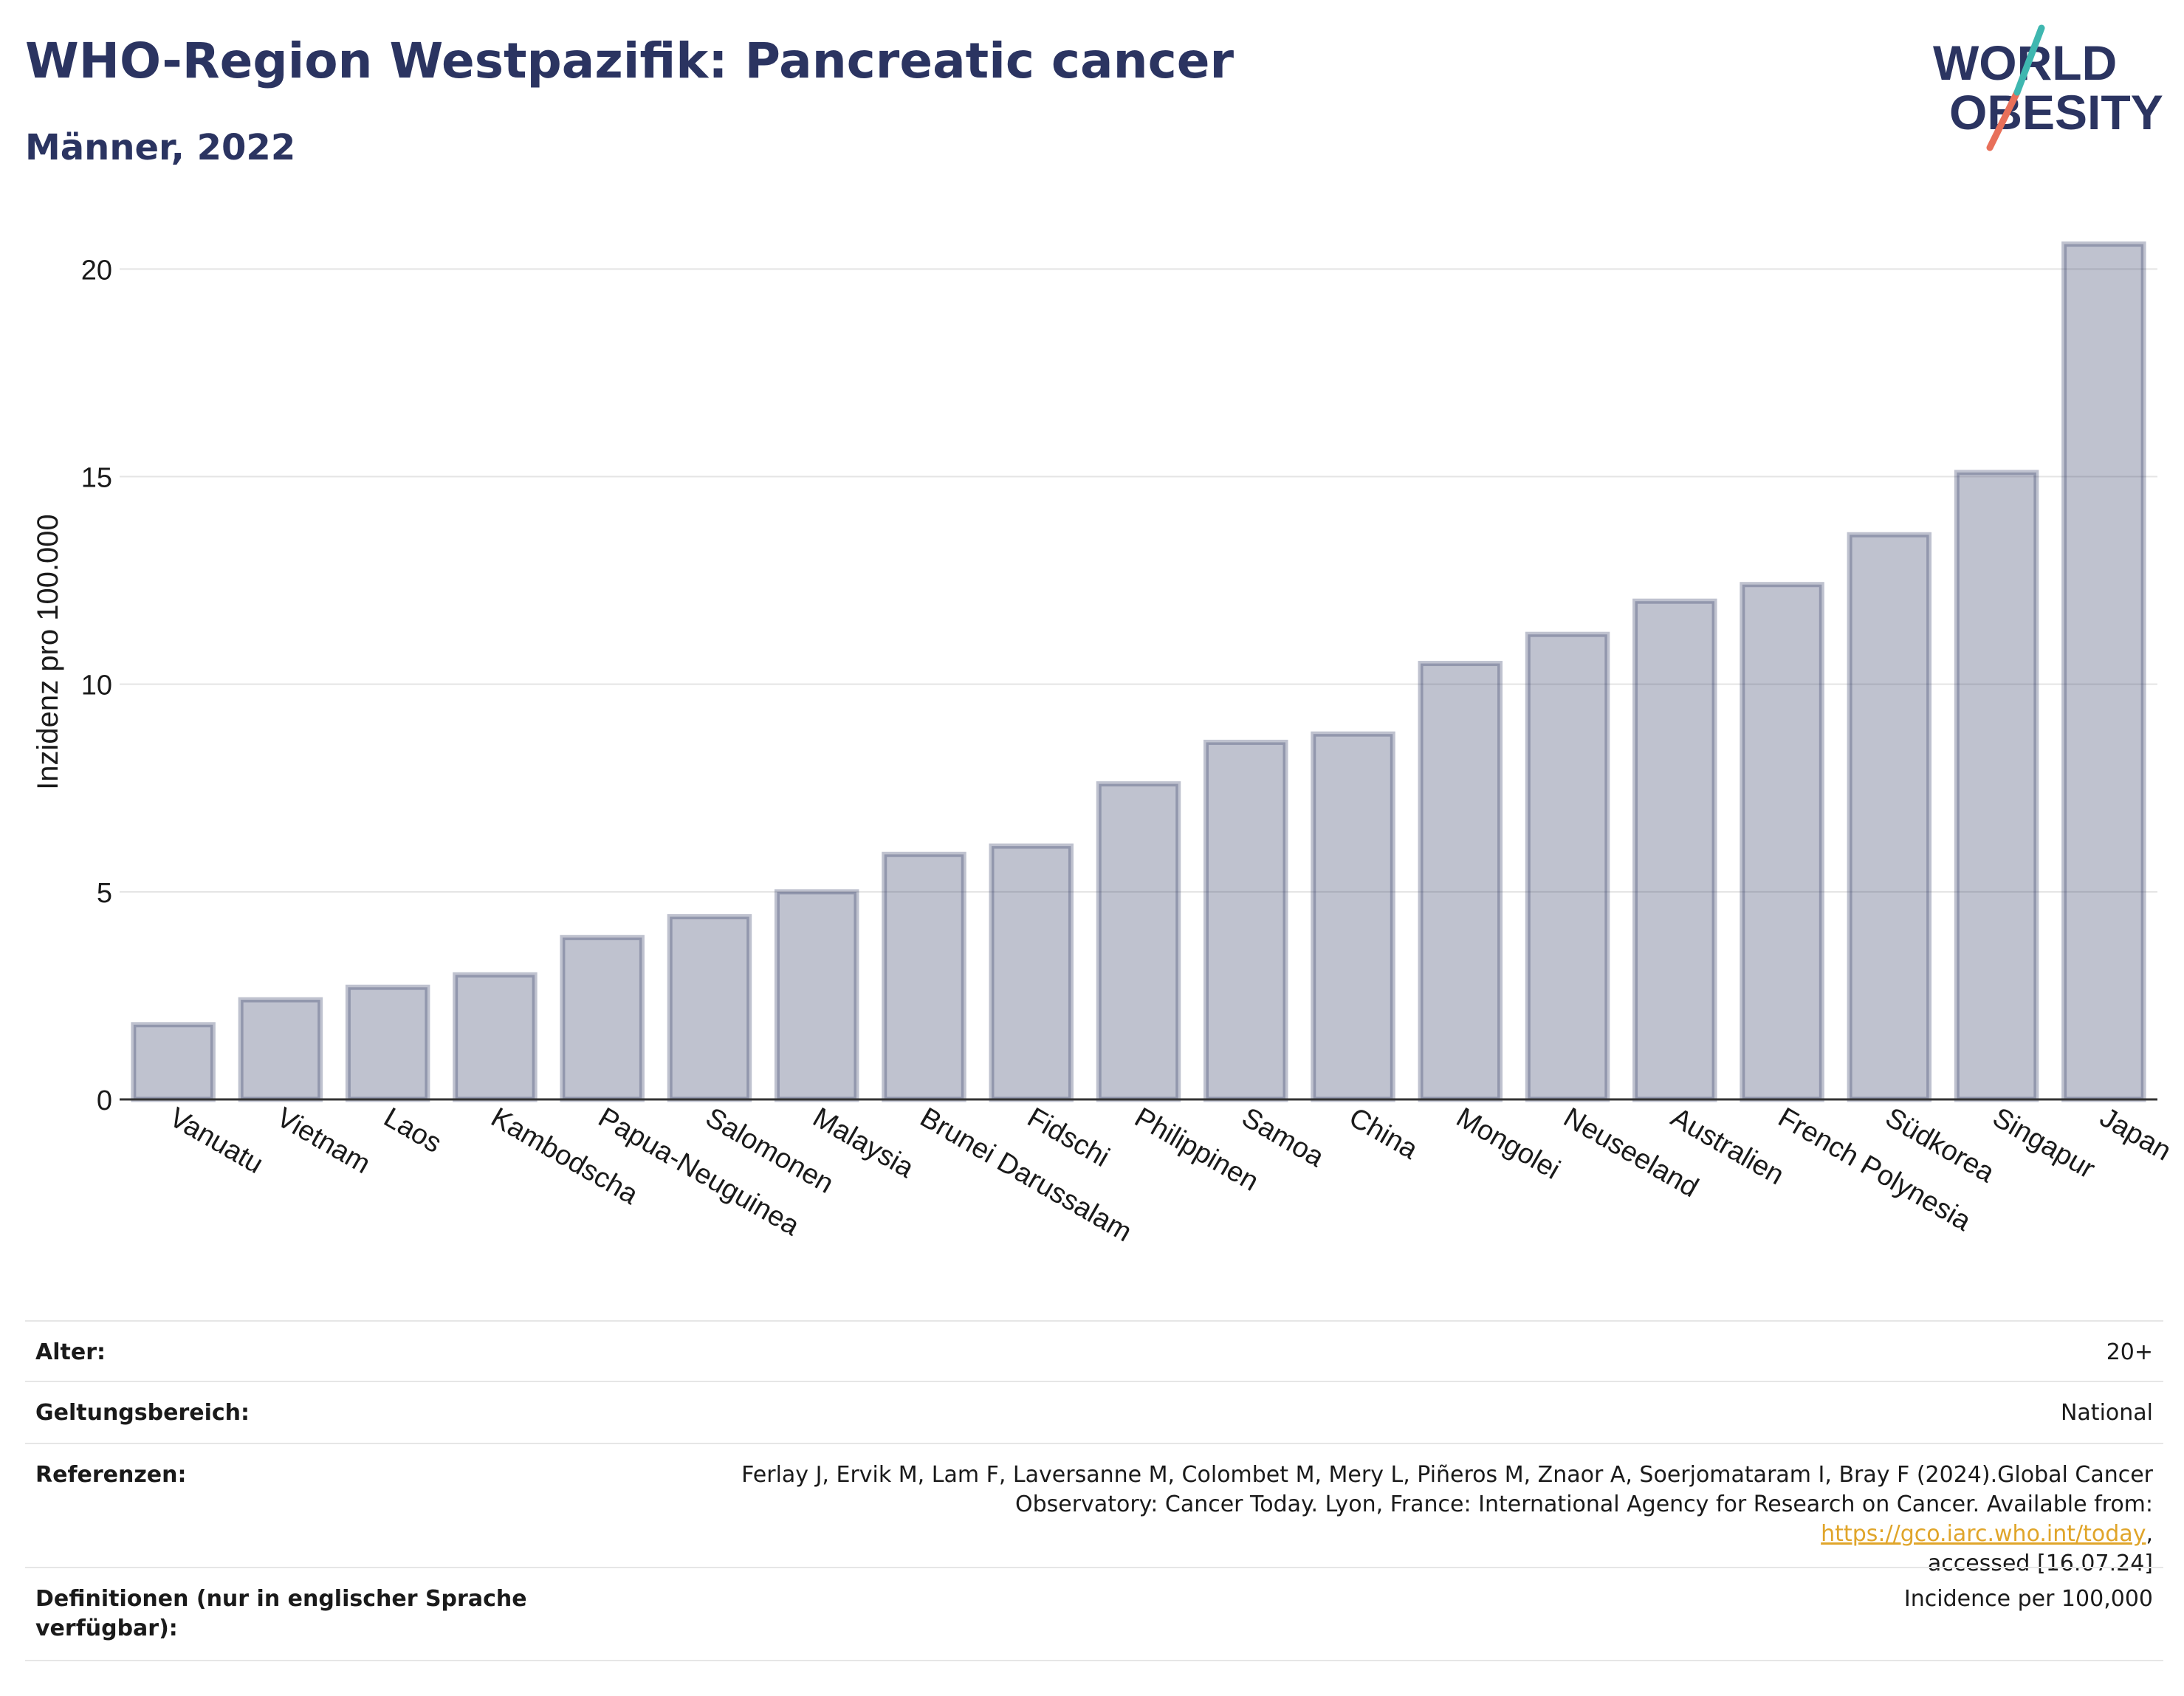  Describe the element at coordinates (1384, 1133) in the screenshot. I see `x-tick-label: China` at that location.